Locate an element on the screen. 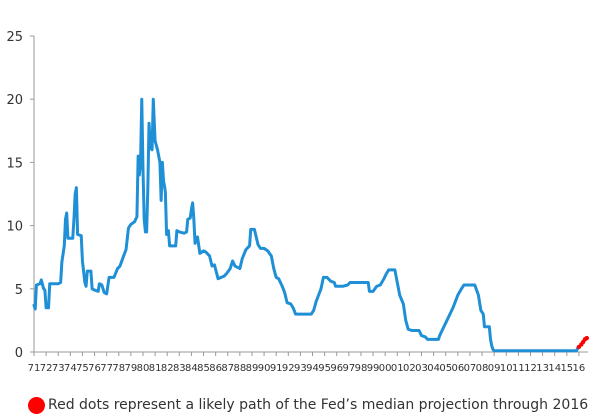 Image resolution: width=610 pixels, height=420 pixels. x-tick-label: 91 is located at coordinates (276, 368).